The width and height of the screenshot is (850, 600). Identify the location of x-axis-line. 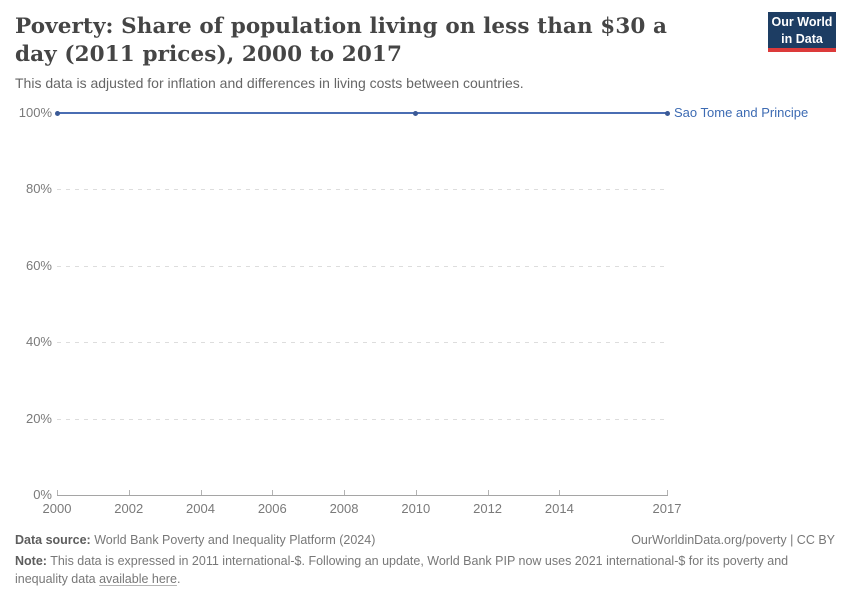
(362, 495).